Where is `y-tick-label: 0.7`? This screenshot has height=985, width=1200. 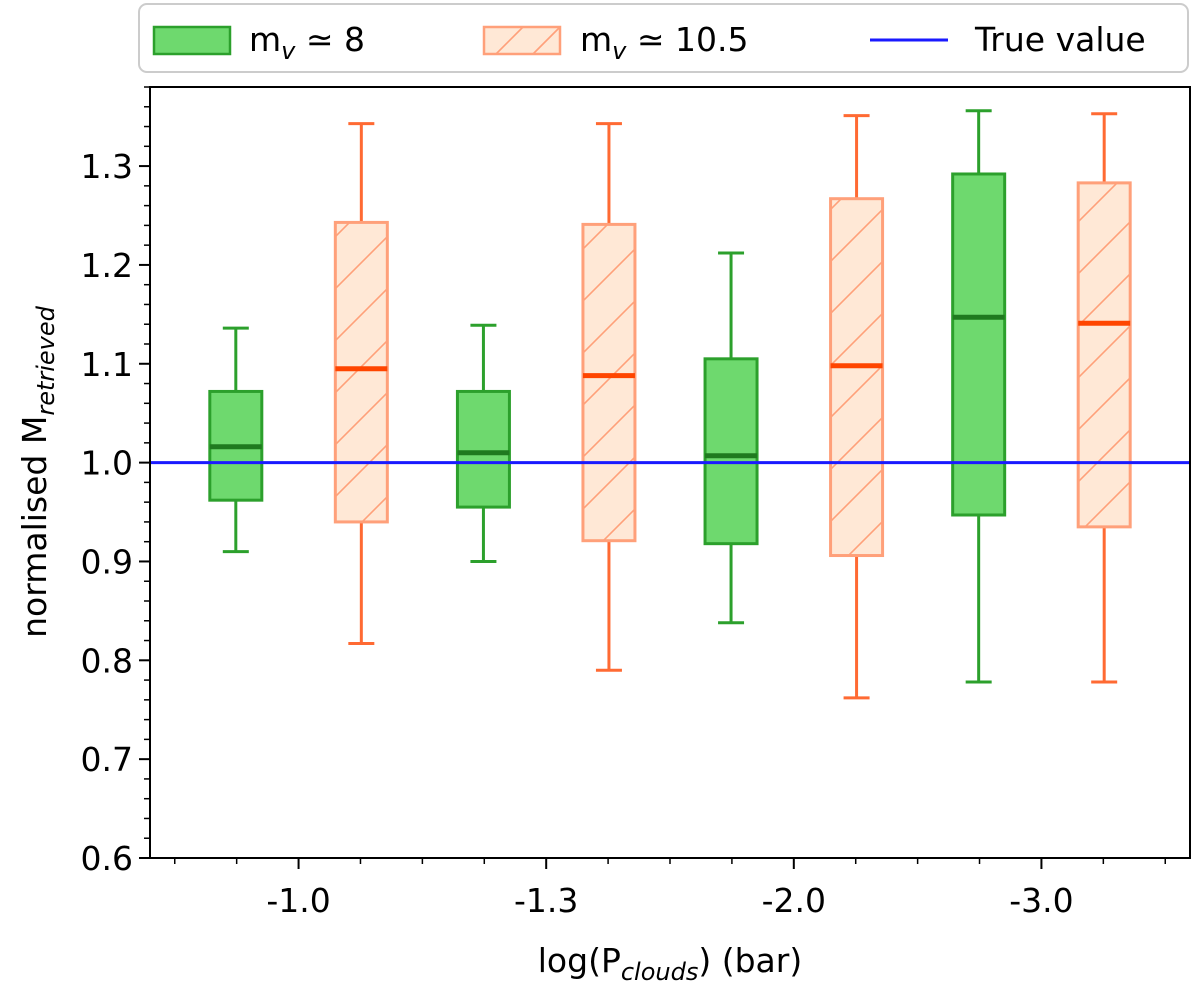 y-tick-label: 0.7 is located at coordinates (107, 759).